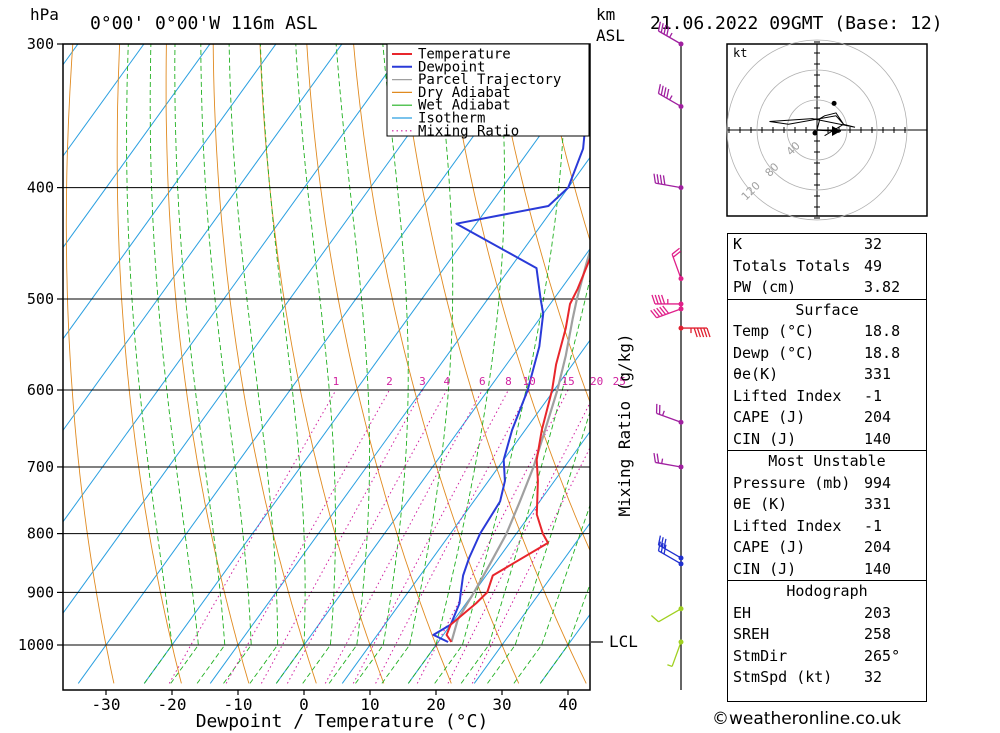  Describe the element at coordinates (834, 103) in the screenshot. I see `hodograph-point` at that location.